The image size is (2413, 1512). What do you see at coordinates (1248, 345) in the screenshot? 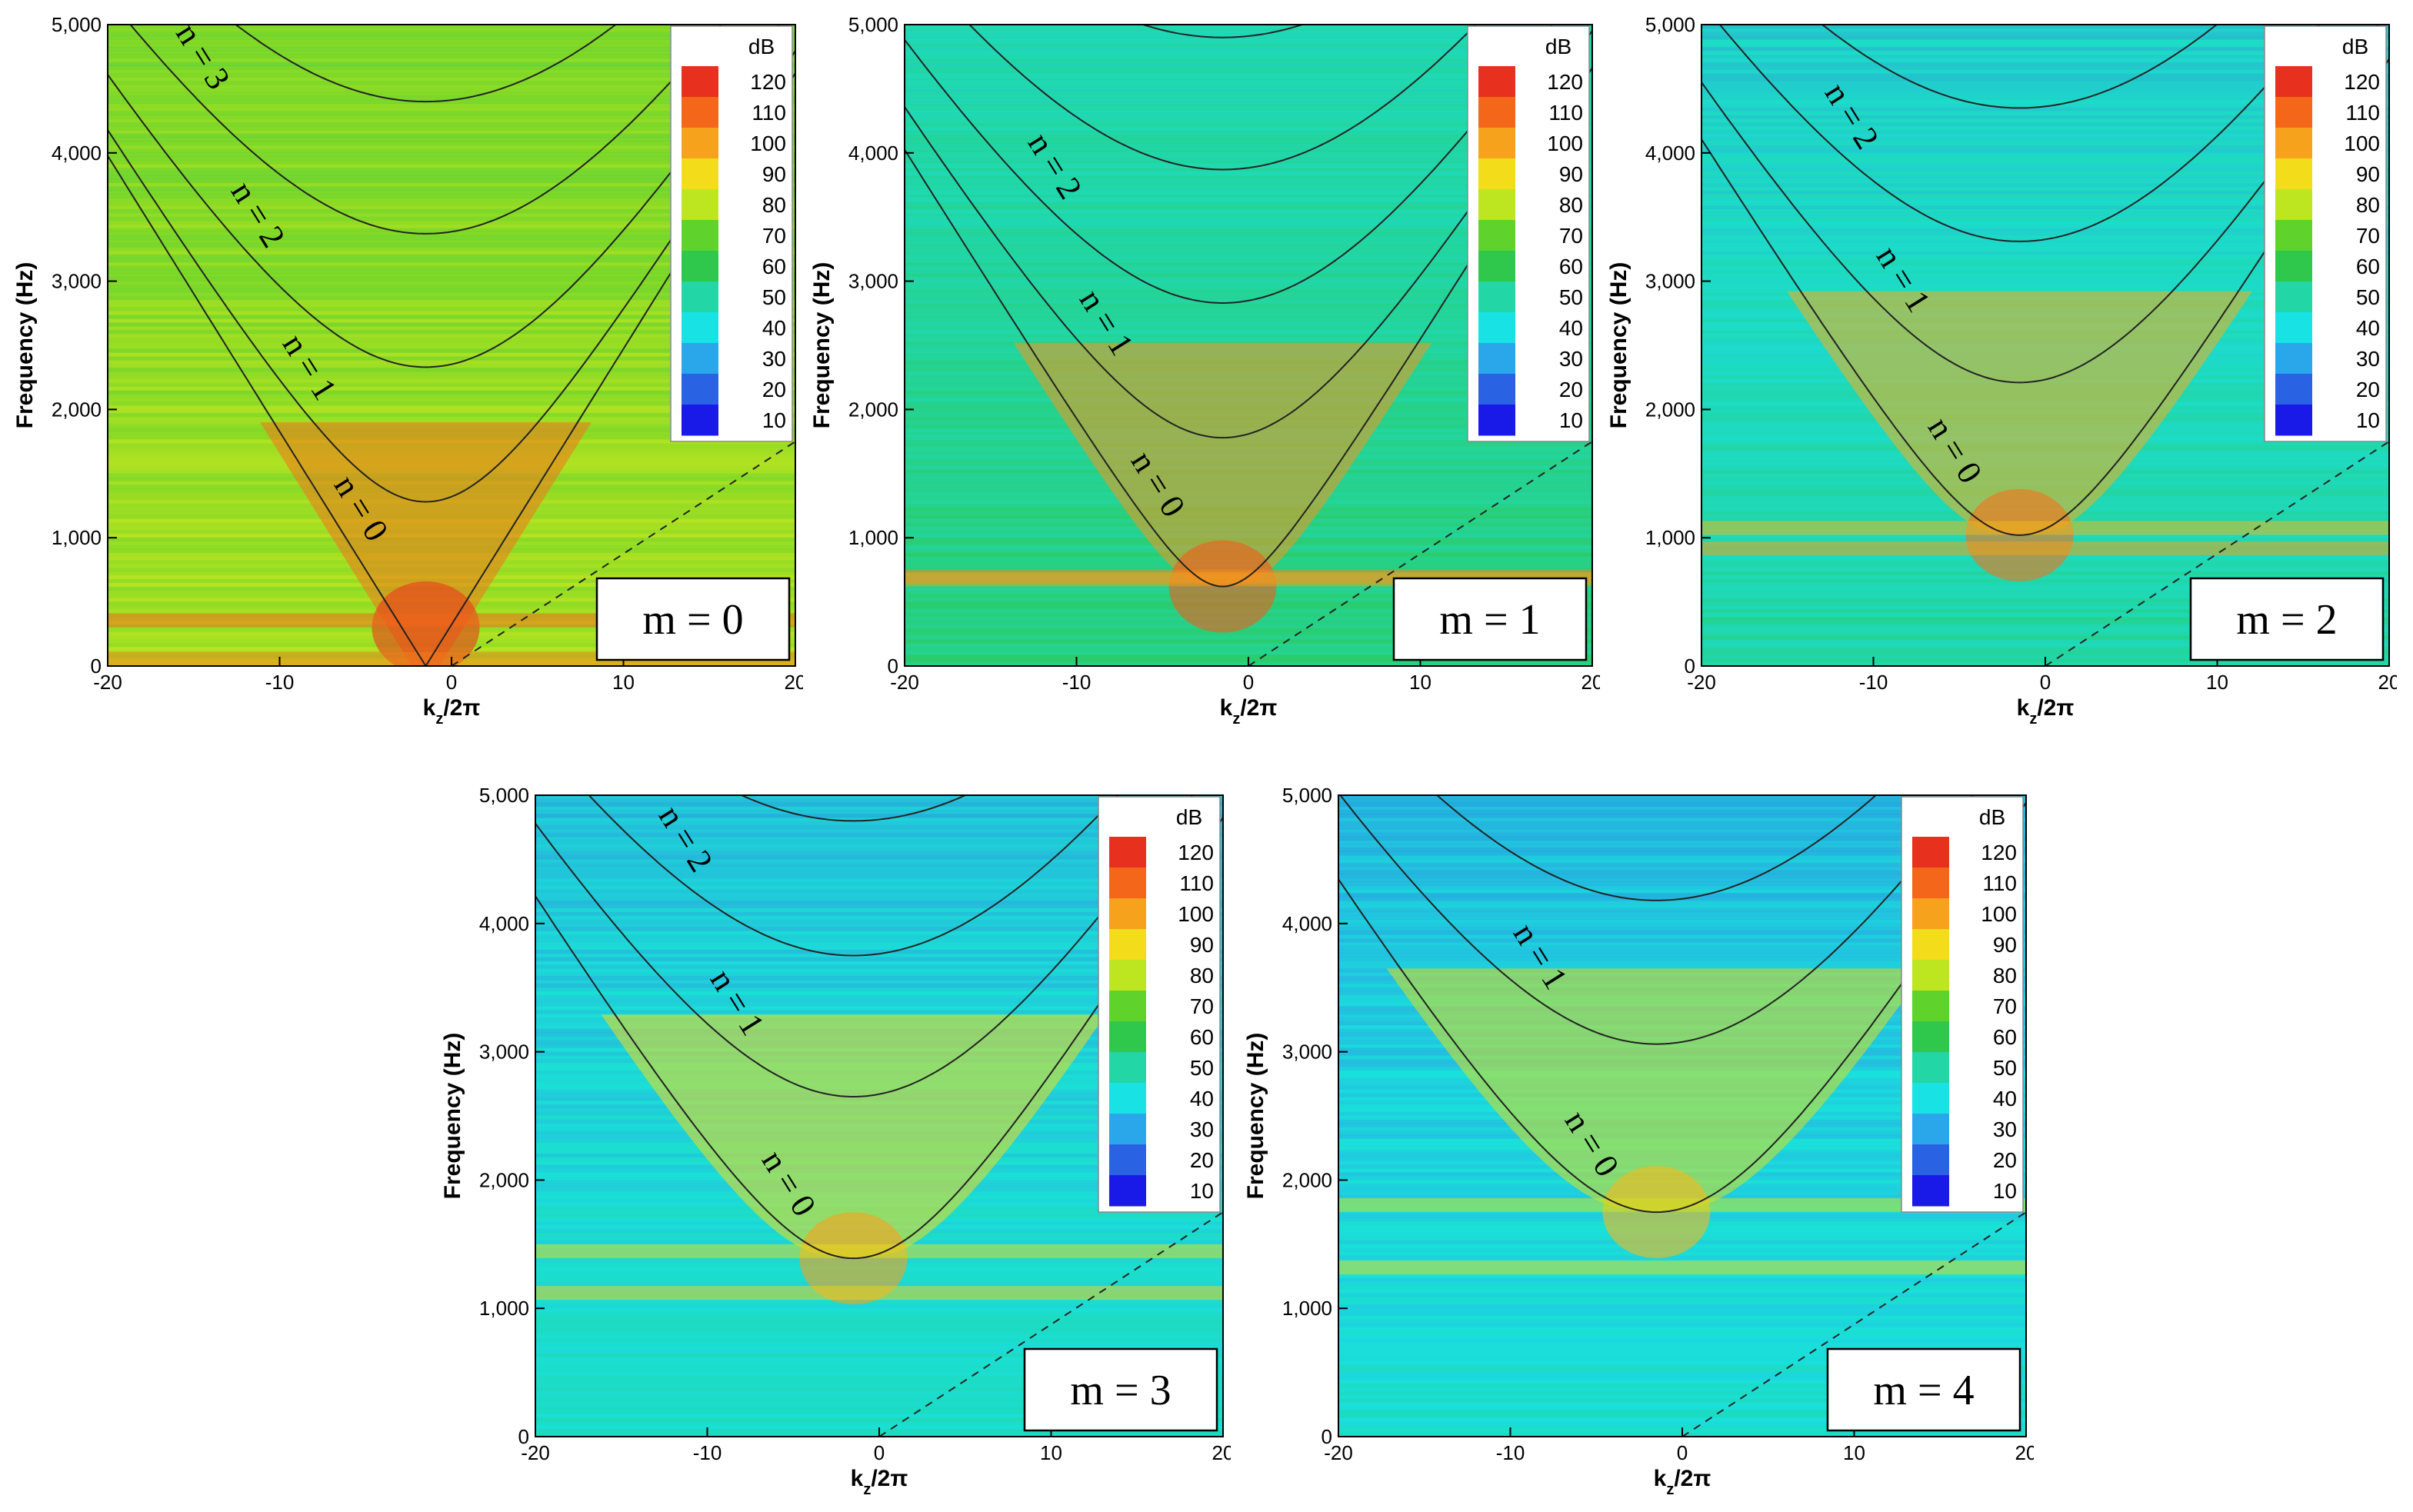
I see `heatmap-field: n = 0n = 1n = 2` at bounding box center [1248, 345].